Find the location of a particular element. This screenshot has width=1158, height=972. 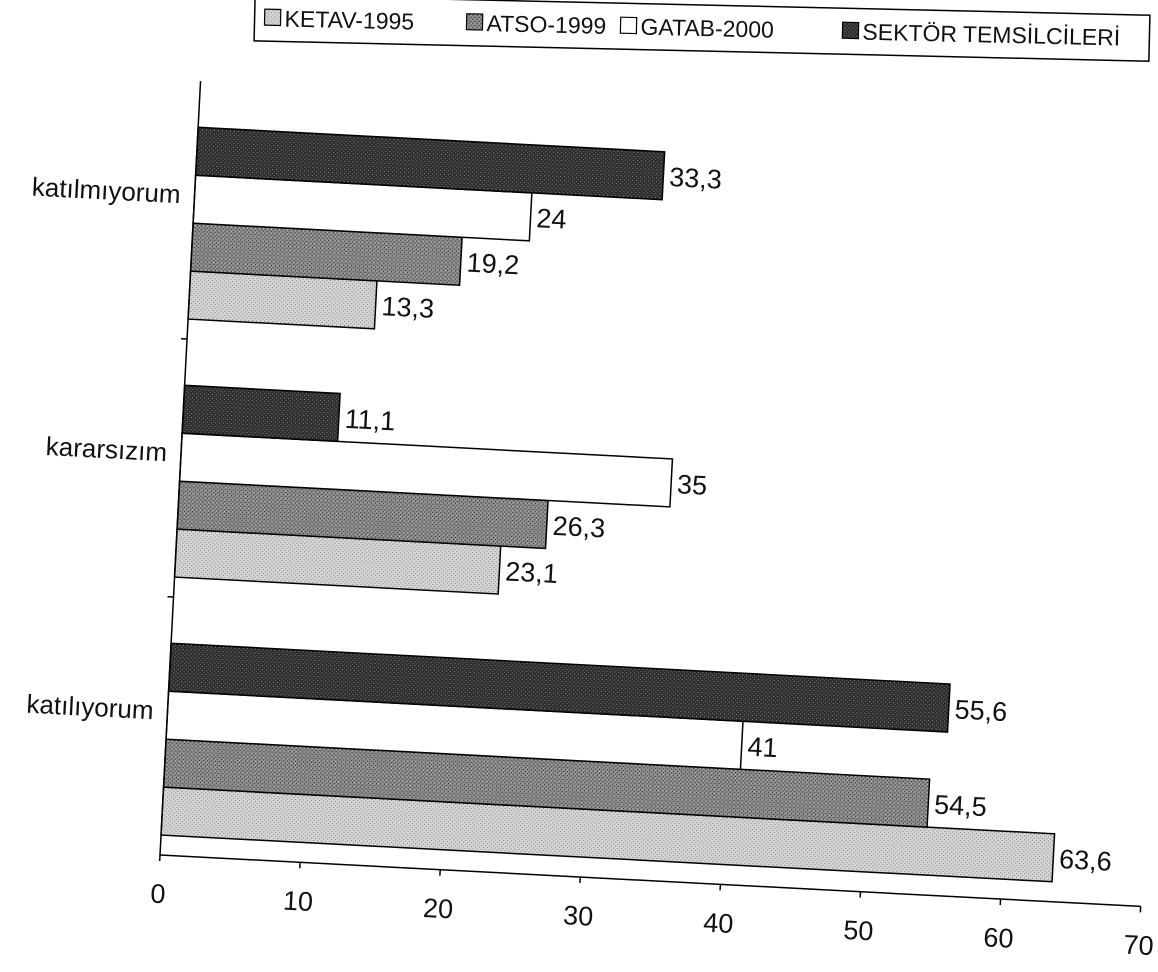

data-label-2-1: 35 is located at coordinates (692, 485).